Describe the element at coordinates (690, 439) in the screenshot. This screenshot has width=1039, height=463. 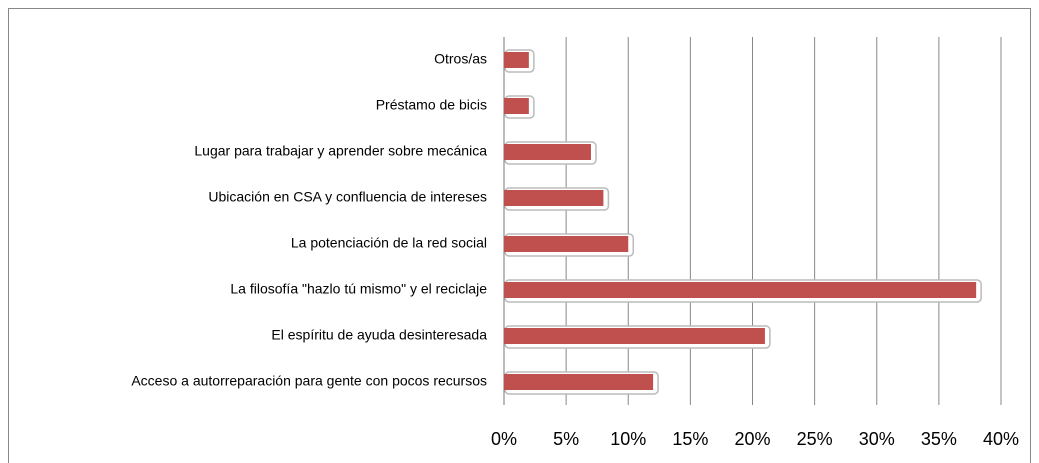
I see `x-tick-label: 15%` at that location.